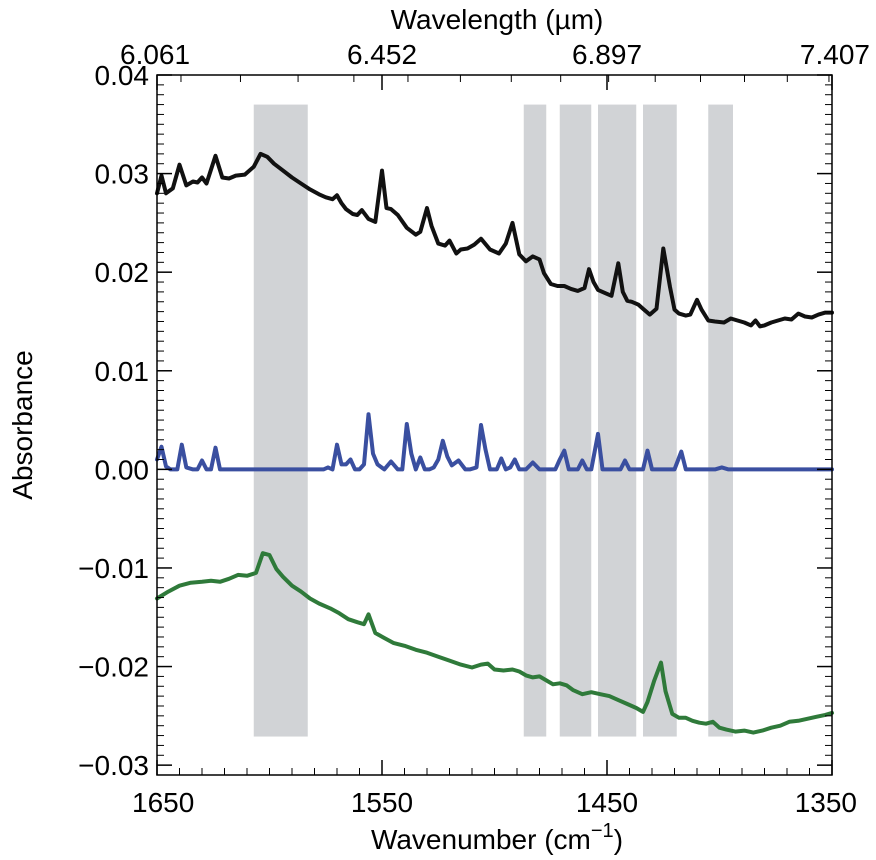 The height and width of the screenshot is (860, 876). I want to click on y-tick-label-5: 0.00, so click(122, 469).